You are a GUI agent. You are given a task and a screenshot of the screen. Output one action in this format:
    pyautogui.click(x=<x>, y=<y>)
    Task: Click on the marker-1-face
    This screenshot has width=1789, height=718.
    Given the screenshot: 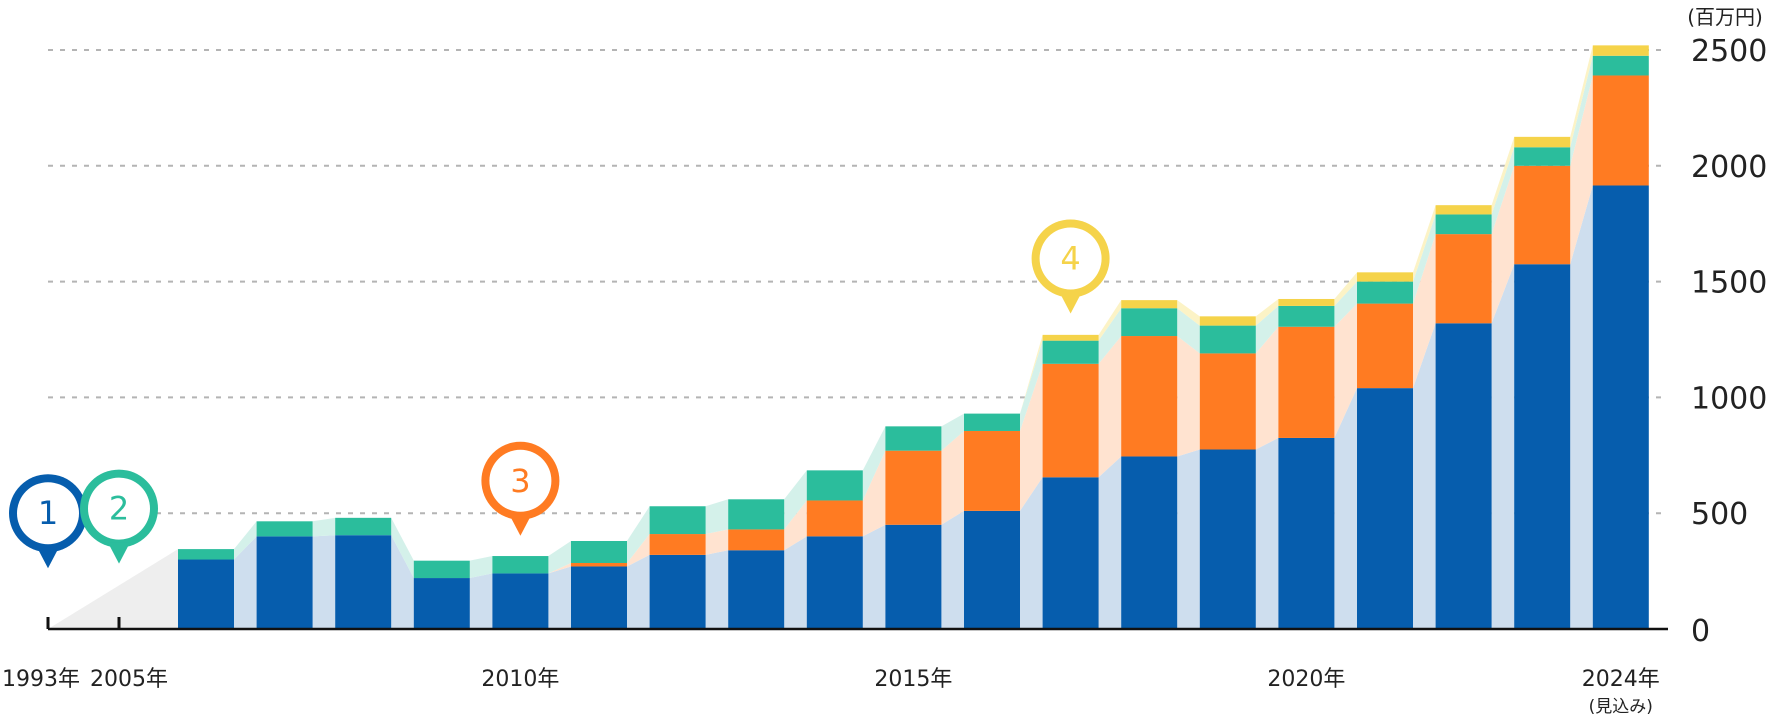 What is the action you would take?
    pyautogui.click(x=48, y=513)
    